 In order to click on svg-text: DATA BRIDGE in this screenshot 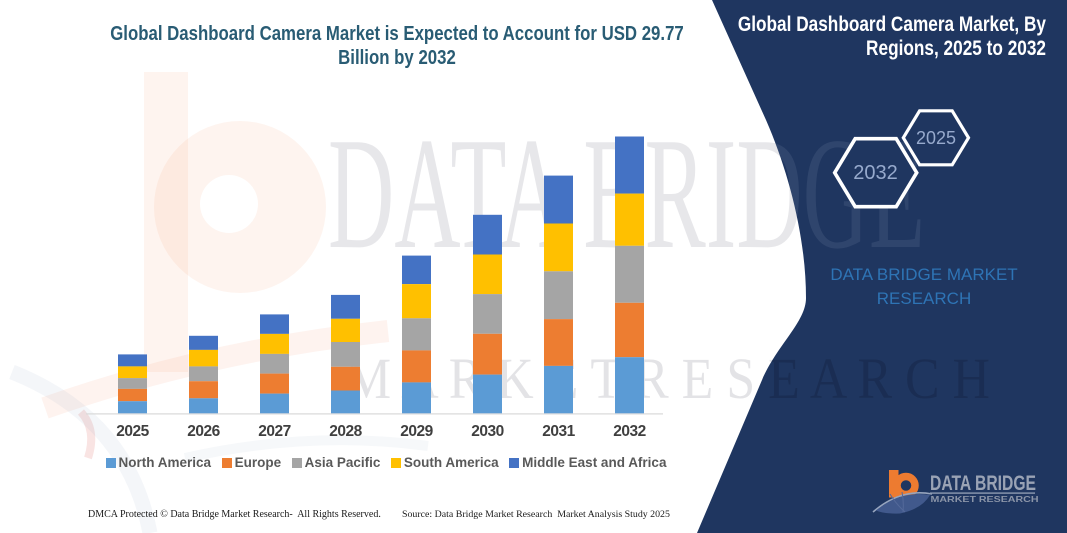, I will do `click(983, 483)`.